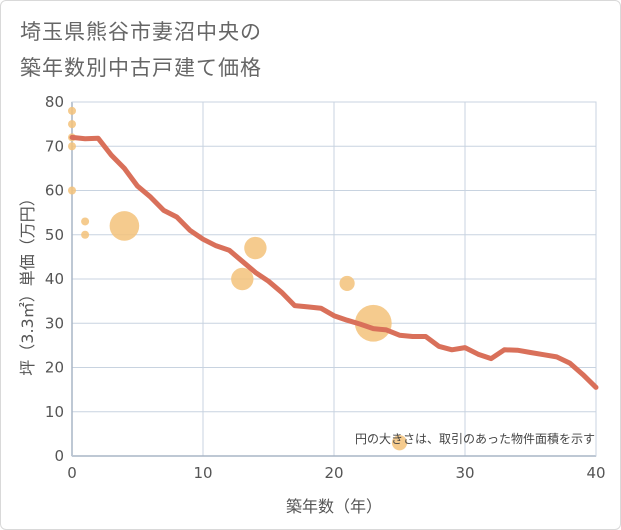 The image size is (621, 530). Describe the element at coordinates (59, 456) in the screenshot. I see `y-tick-label: 0` at that location.